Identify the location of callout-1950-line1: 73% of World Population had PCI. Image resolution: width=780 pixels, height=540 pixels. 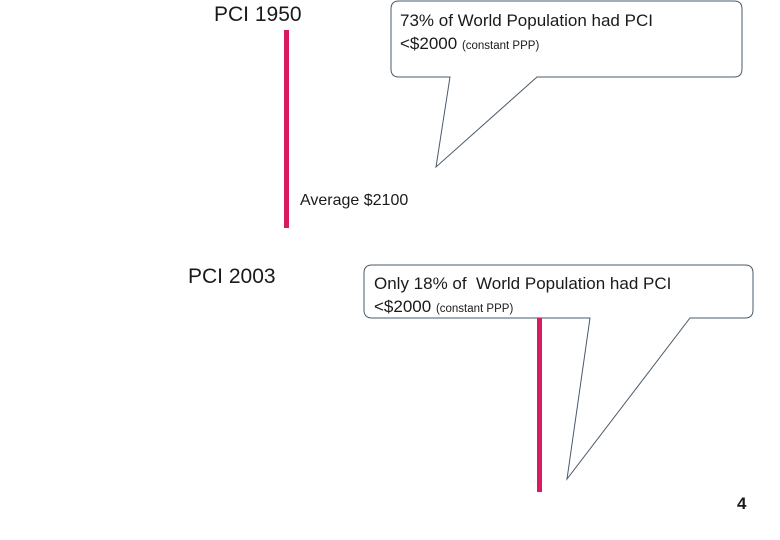
(526, 20).